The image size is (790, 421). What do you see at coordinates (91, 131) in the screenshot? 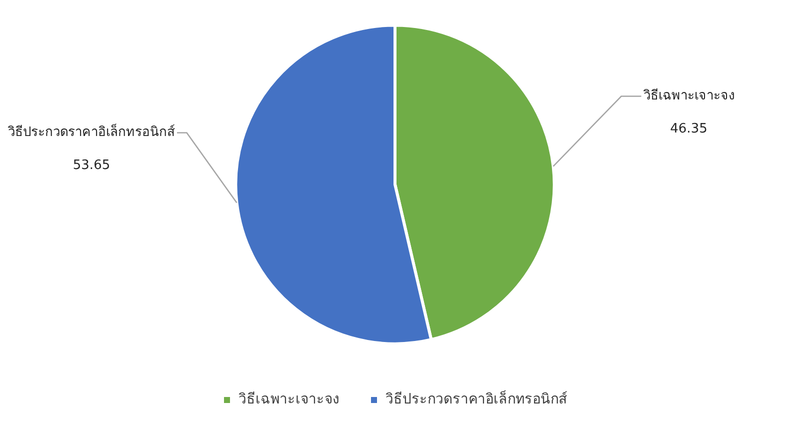
I see `slice-label: วิธีประกวดราคาอิเล็กทรอนิกส์` at bounding box center [91, 131].